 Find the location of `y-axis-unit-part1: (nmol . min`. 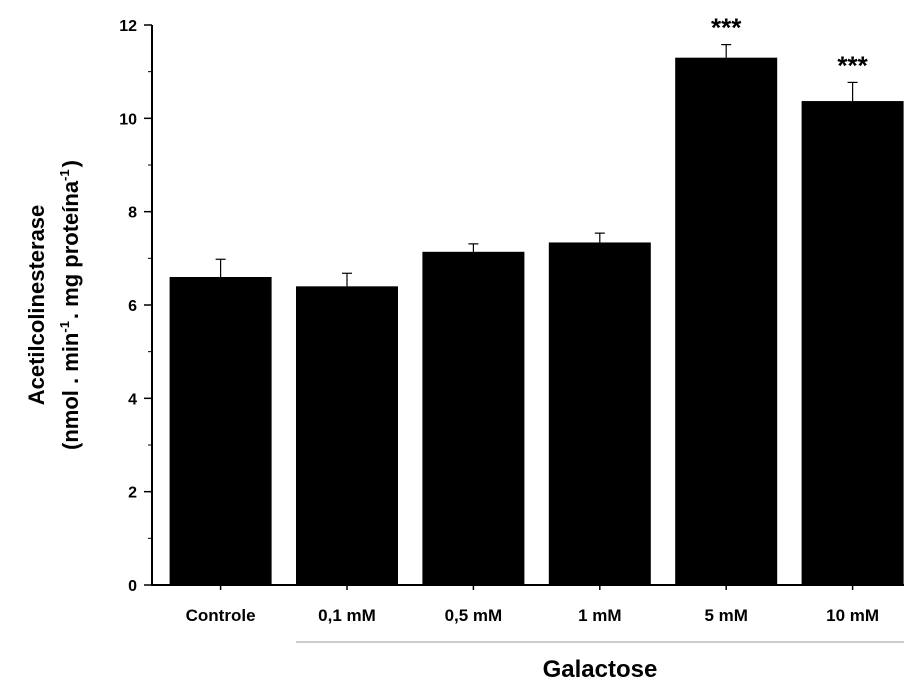

y-axis-unit-part1: (nmol . min is located at coordinates (70, 391).